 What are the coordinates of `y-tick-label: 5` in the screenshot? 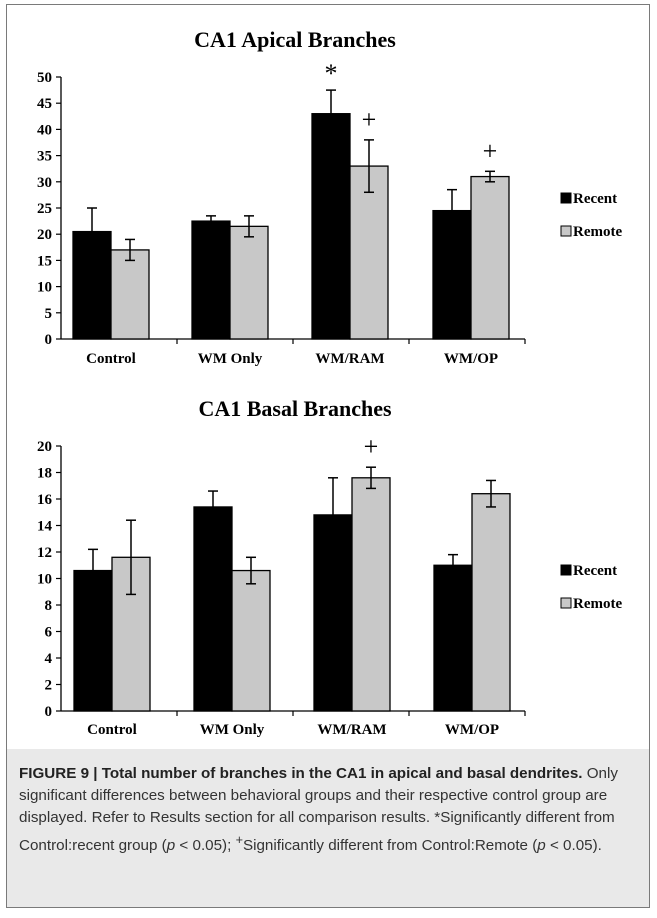 It's located at (49, 314).